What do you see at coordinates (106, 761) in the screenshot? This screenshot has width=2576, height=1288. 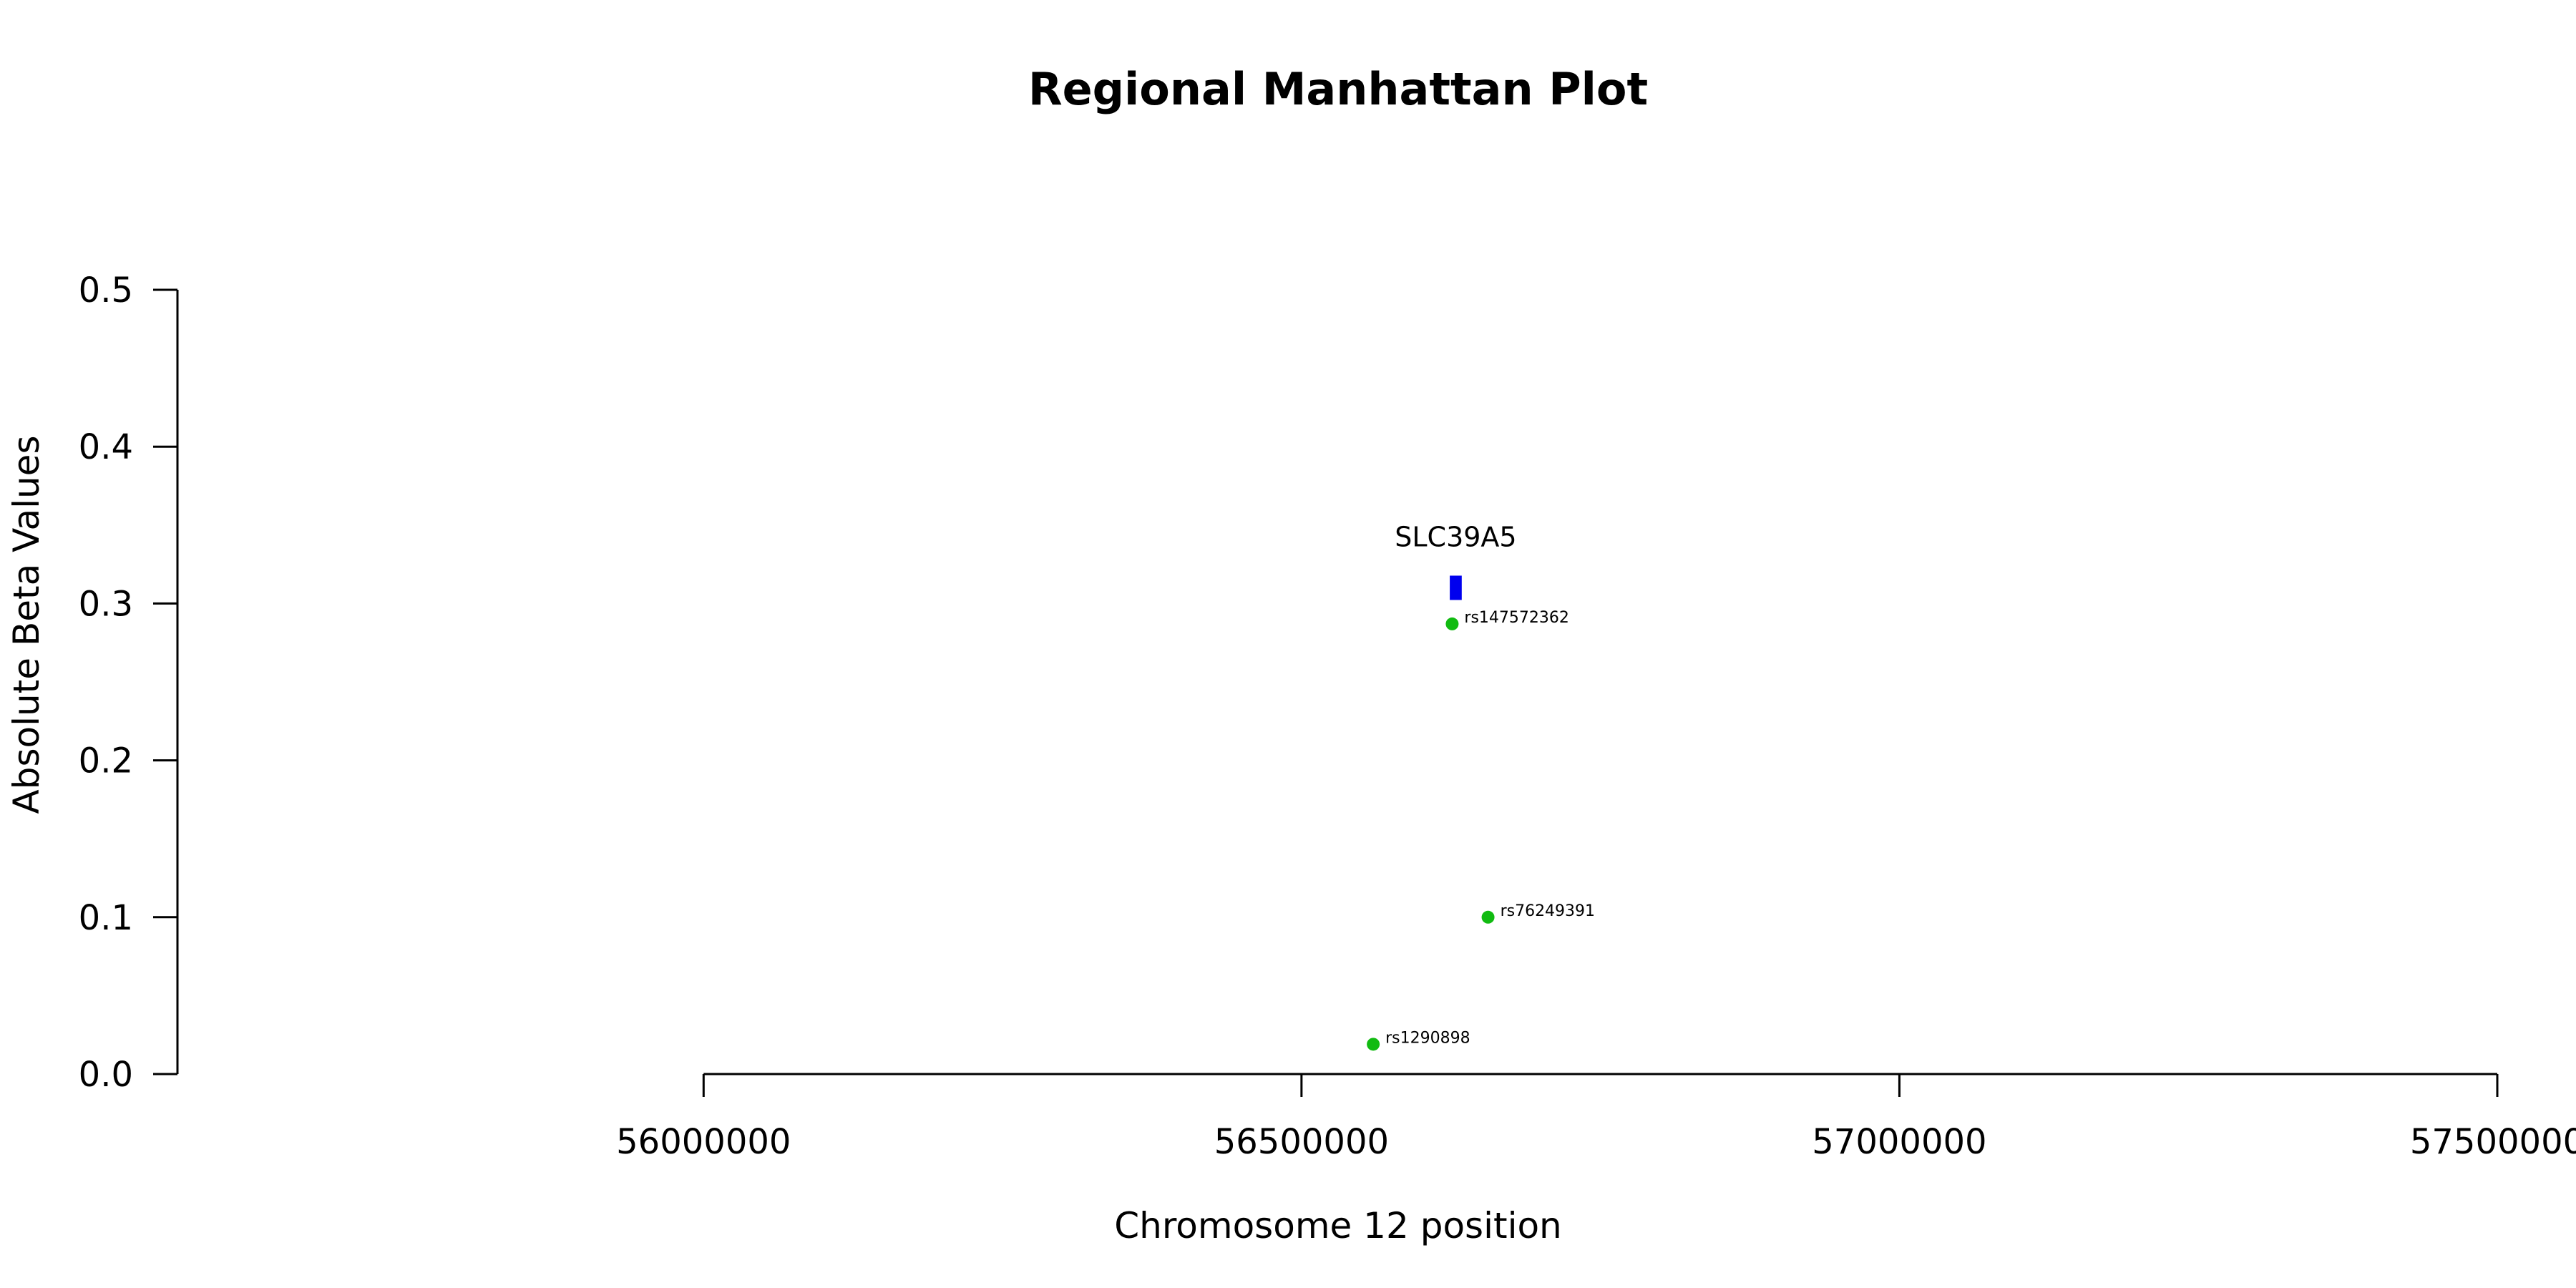 I see `y-tick-label: 0.2` at bounding box center [106, 761].